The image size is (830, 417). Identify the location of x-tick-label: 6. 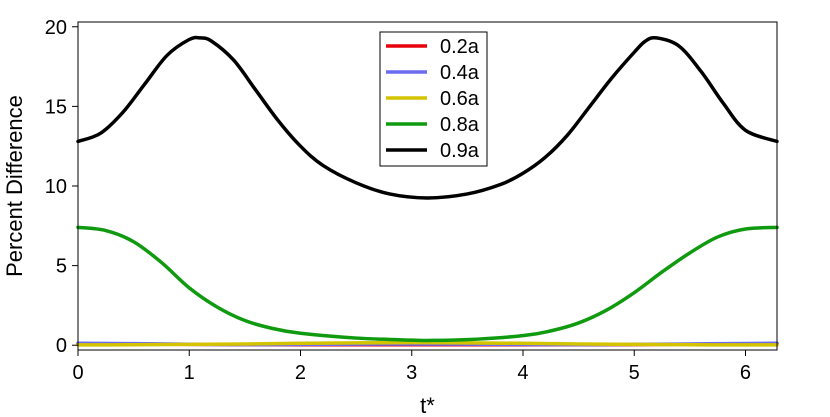
(745, 373).